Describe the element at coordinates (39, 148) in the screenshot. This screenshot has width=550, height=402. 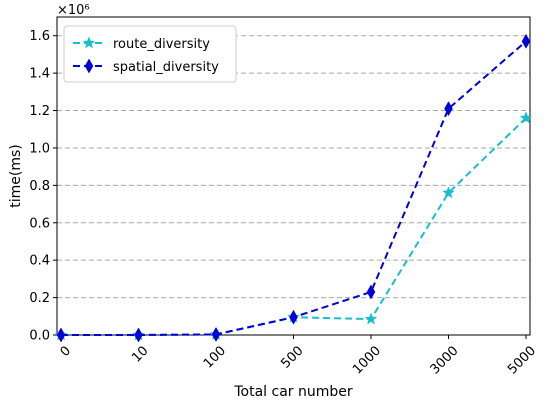
I see `y-tick-label: 1.0` at that location.